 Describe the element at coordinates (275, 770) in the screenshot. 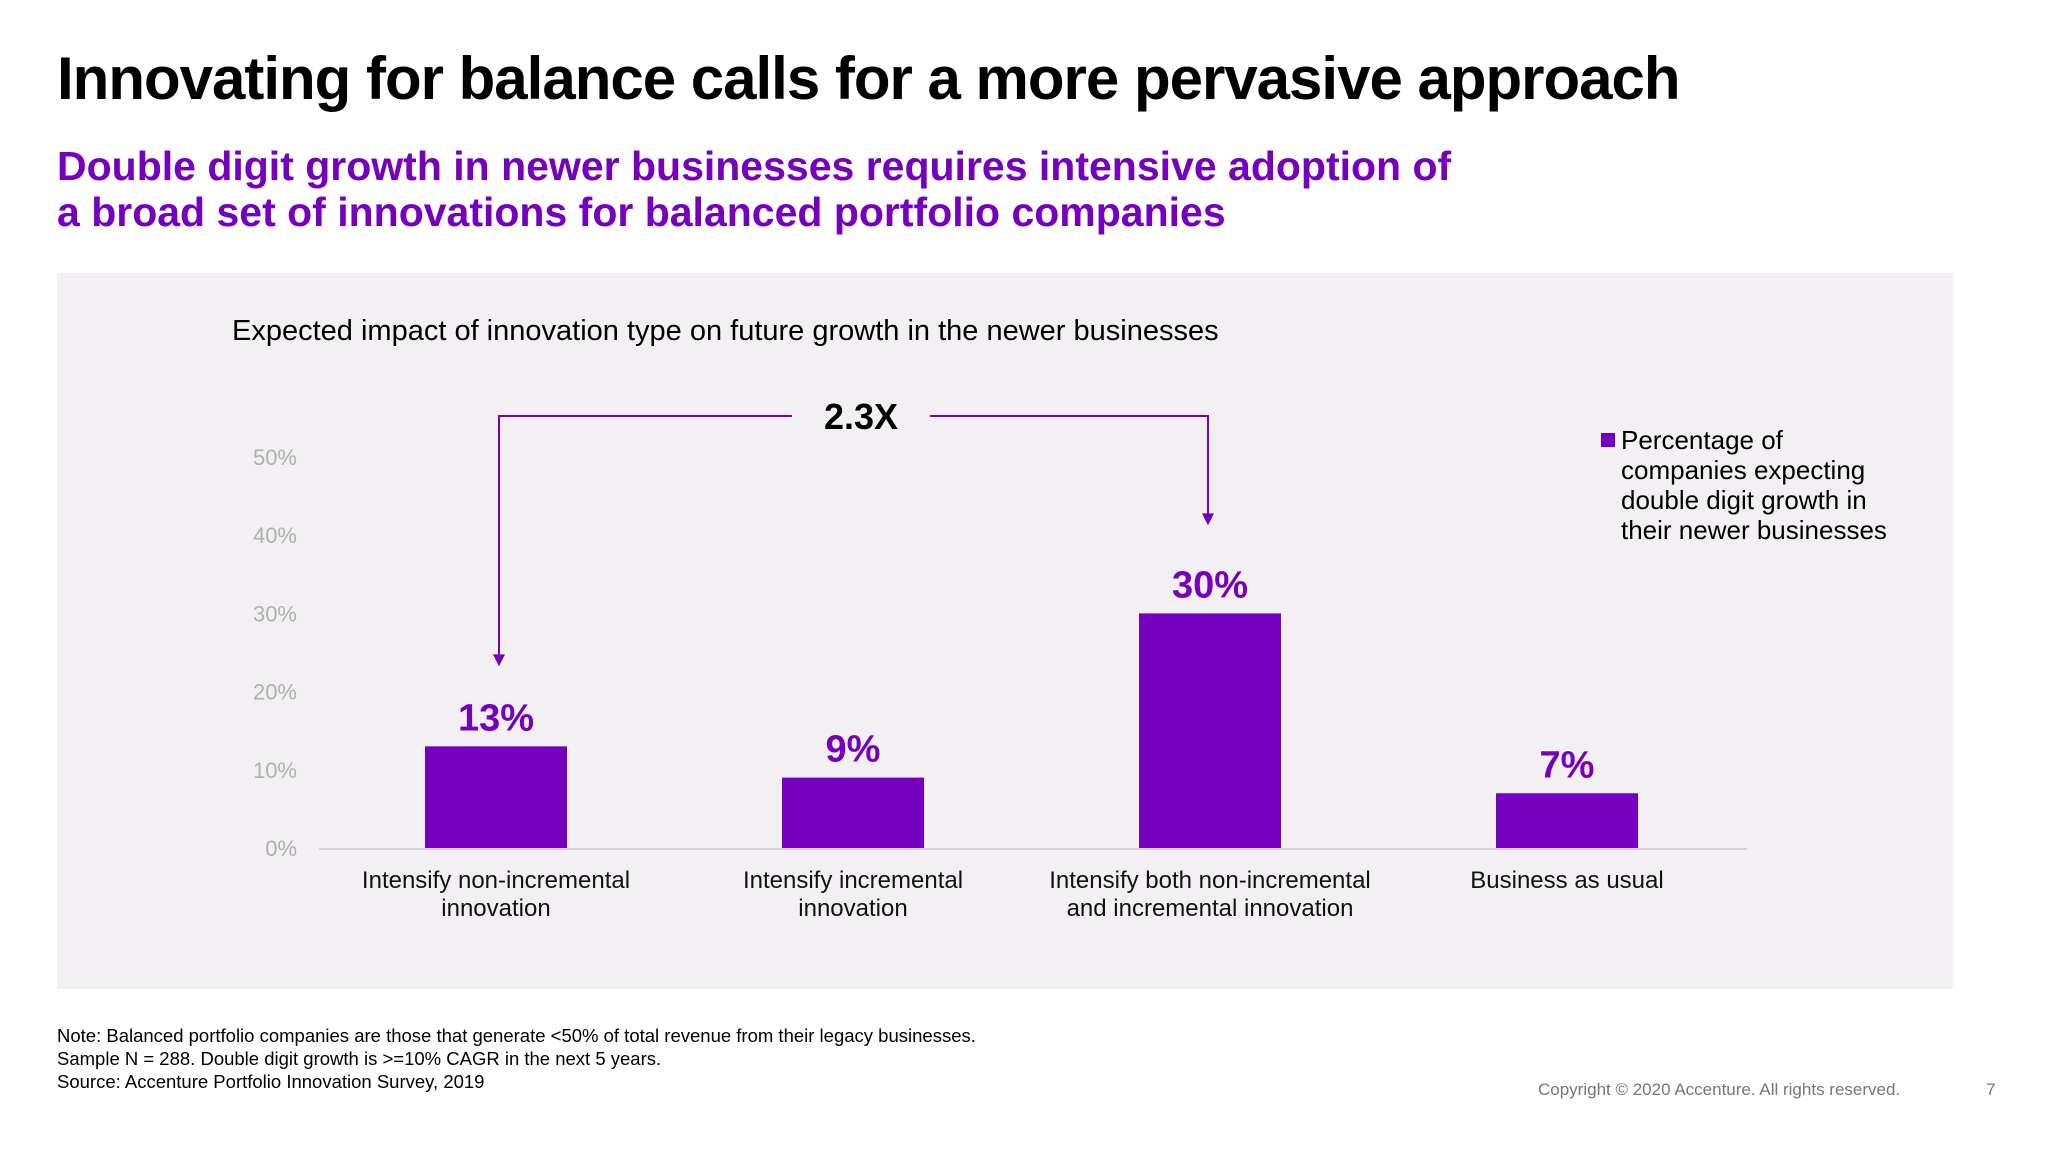

I see `y-tick-label: 10%` at that location.